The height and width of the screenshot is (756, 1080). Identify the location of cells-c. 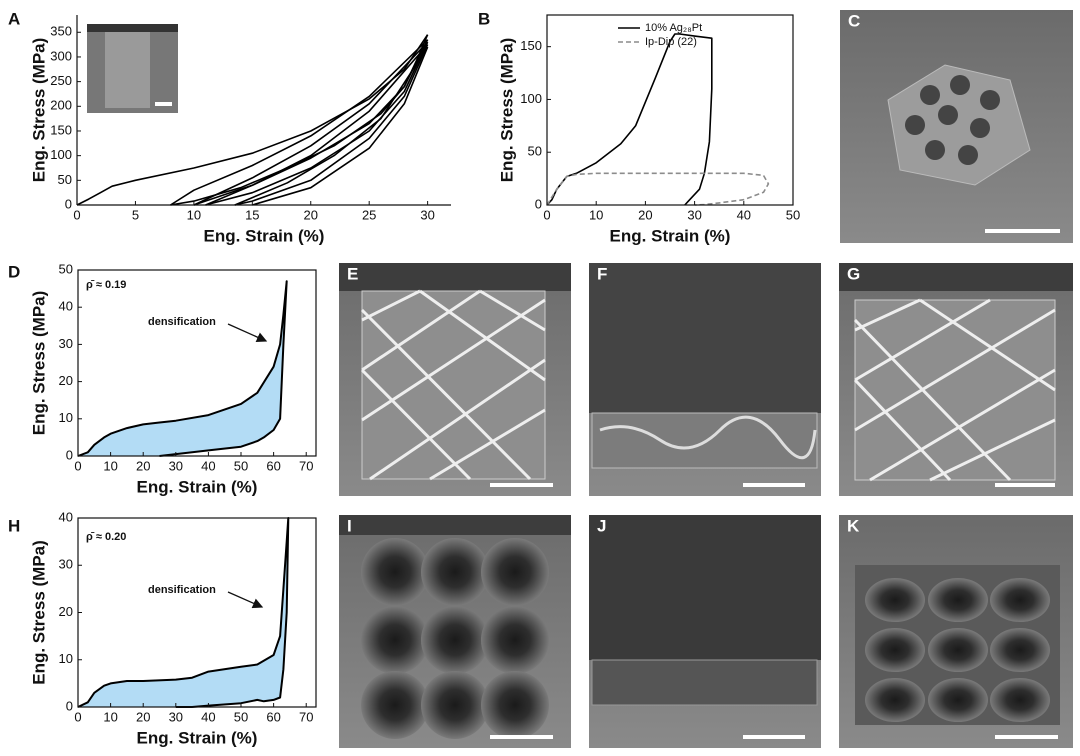
(952, 120).